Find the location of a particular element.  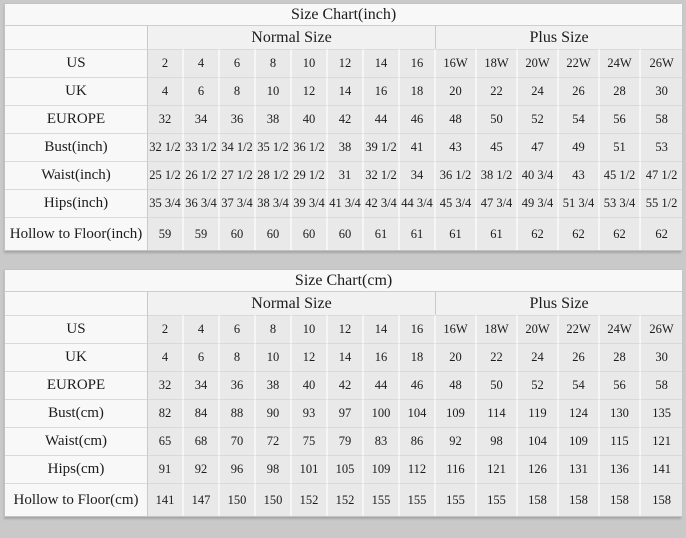

size-value-cell: 26 1/2 is located at coordinates (202, 175).